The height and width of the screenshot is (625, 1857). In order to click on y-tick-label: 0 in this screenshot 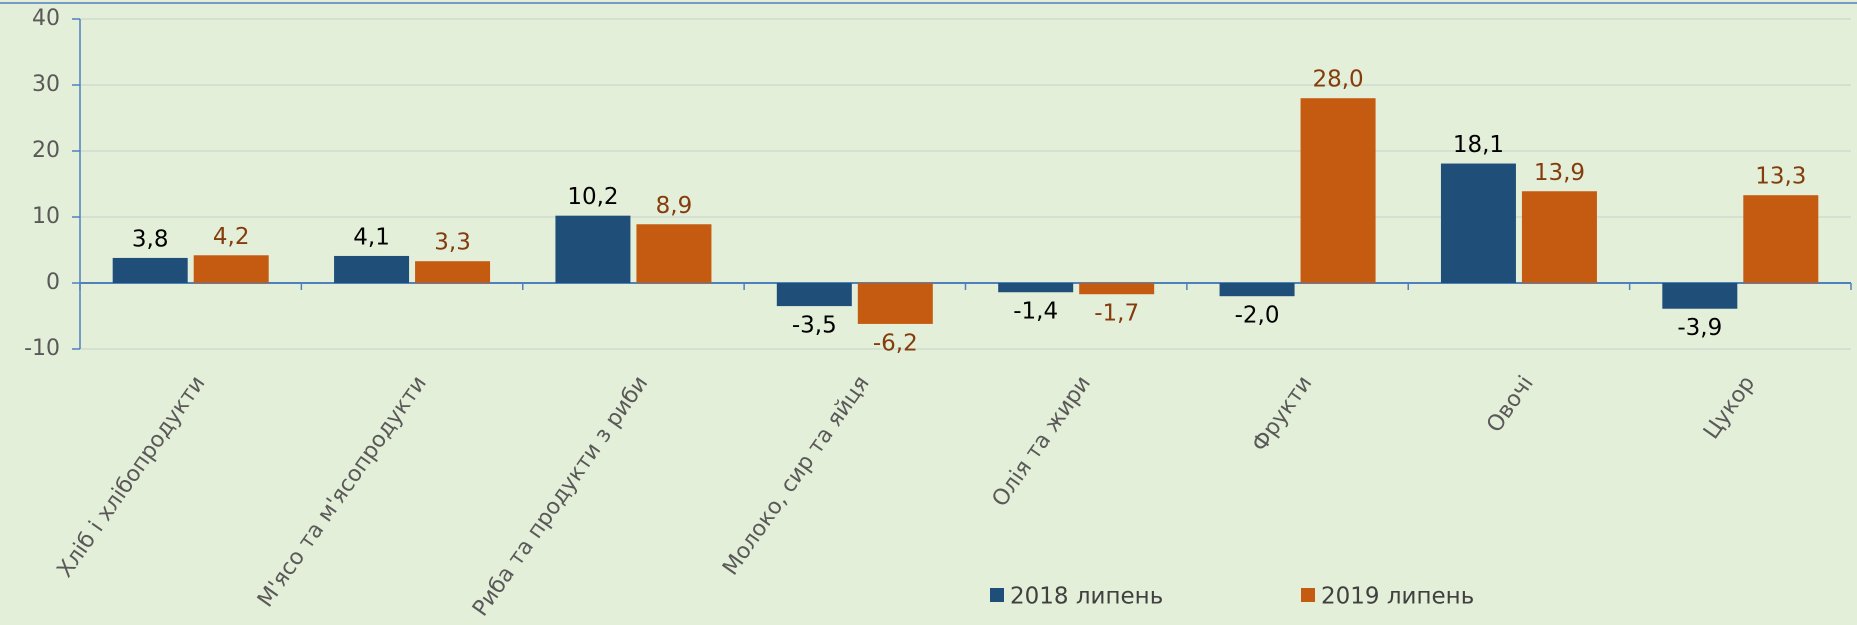, I will do `click(53, 282)`.